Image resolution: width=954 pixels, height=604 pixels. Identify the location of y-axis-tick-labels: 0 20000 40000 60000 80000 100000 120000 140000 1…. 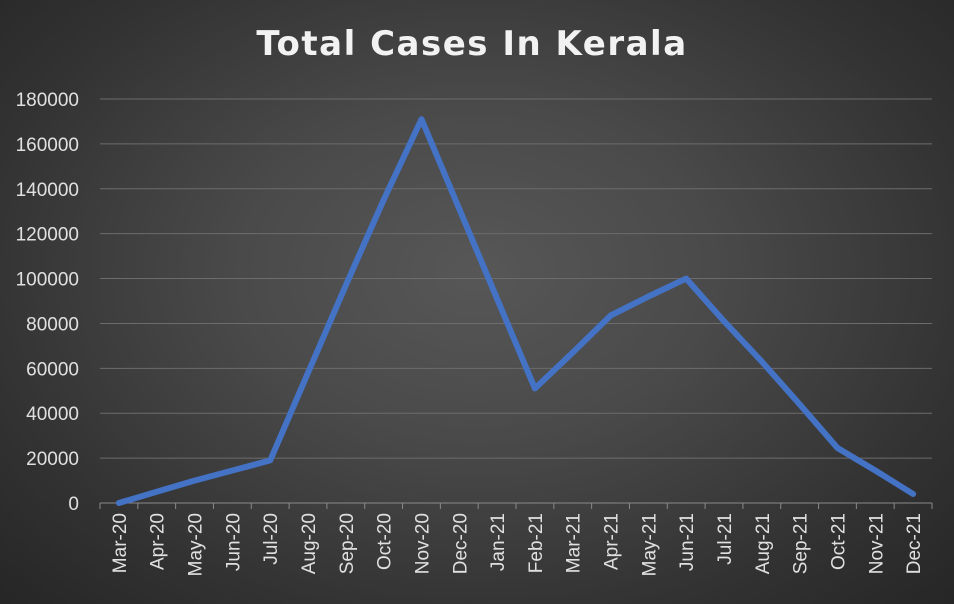
(47, 302).